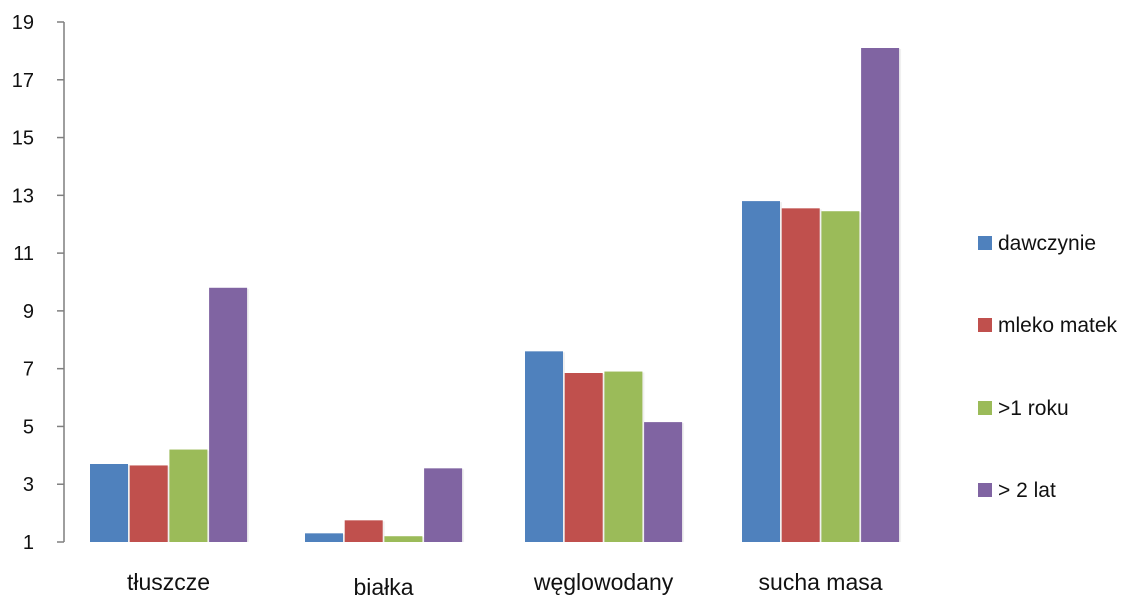 This screenshot has height=601, width=1141. Describe the element at coordinates (383, 587) in the screenshot. I see `x-category-label: białka` at that location.